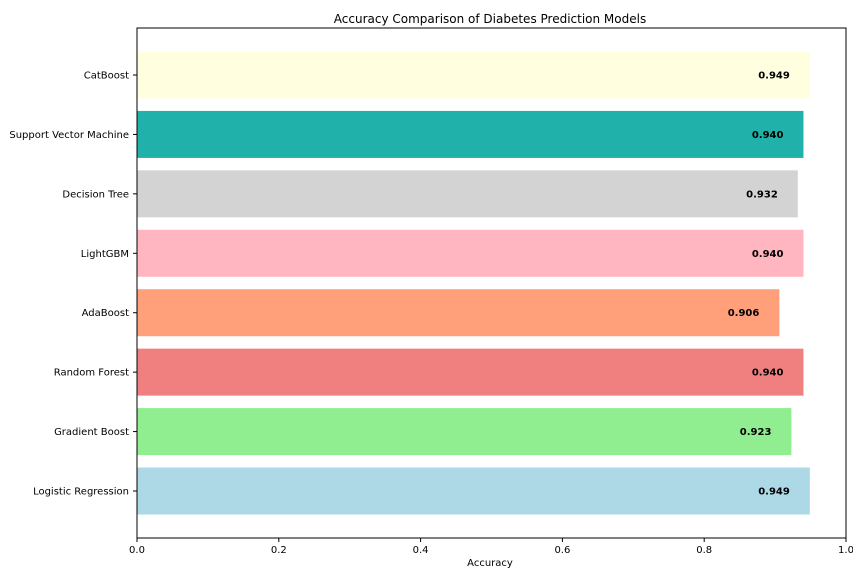 Image resolution: width=853 pixels, height=572 pixels. Describe the element at coordinates (137, 550) in the screenshot. I see `x-tick-label: 0.0` at that location.